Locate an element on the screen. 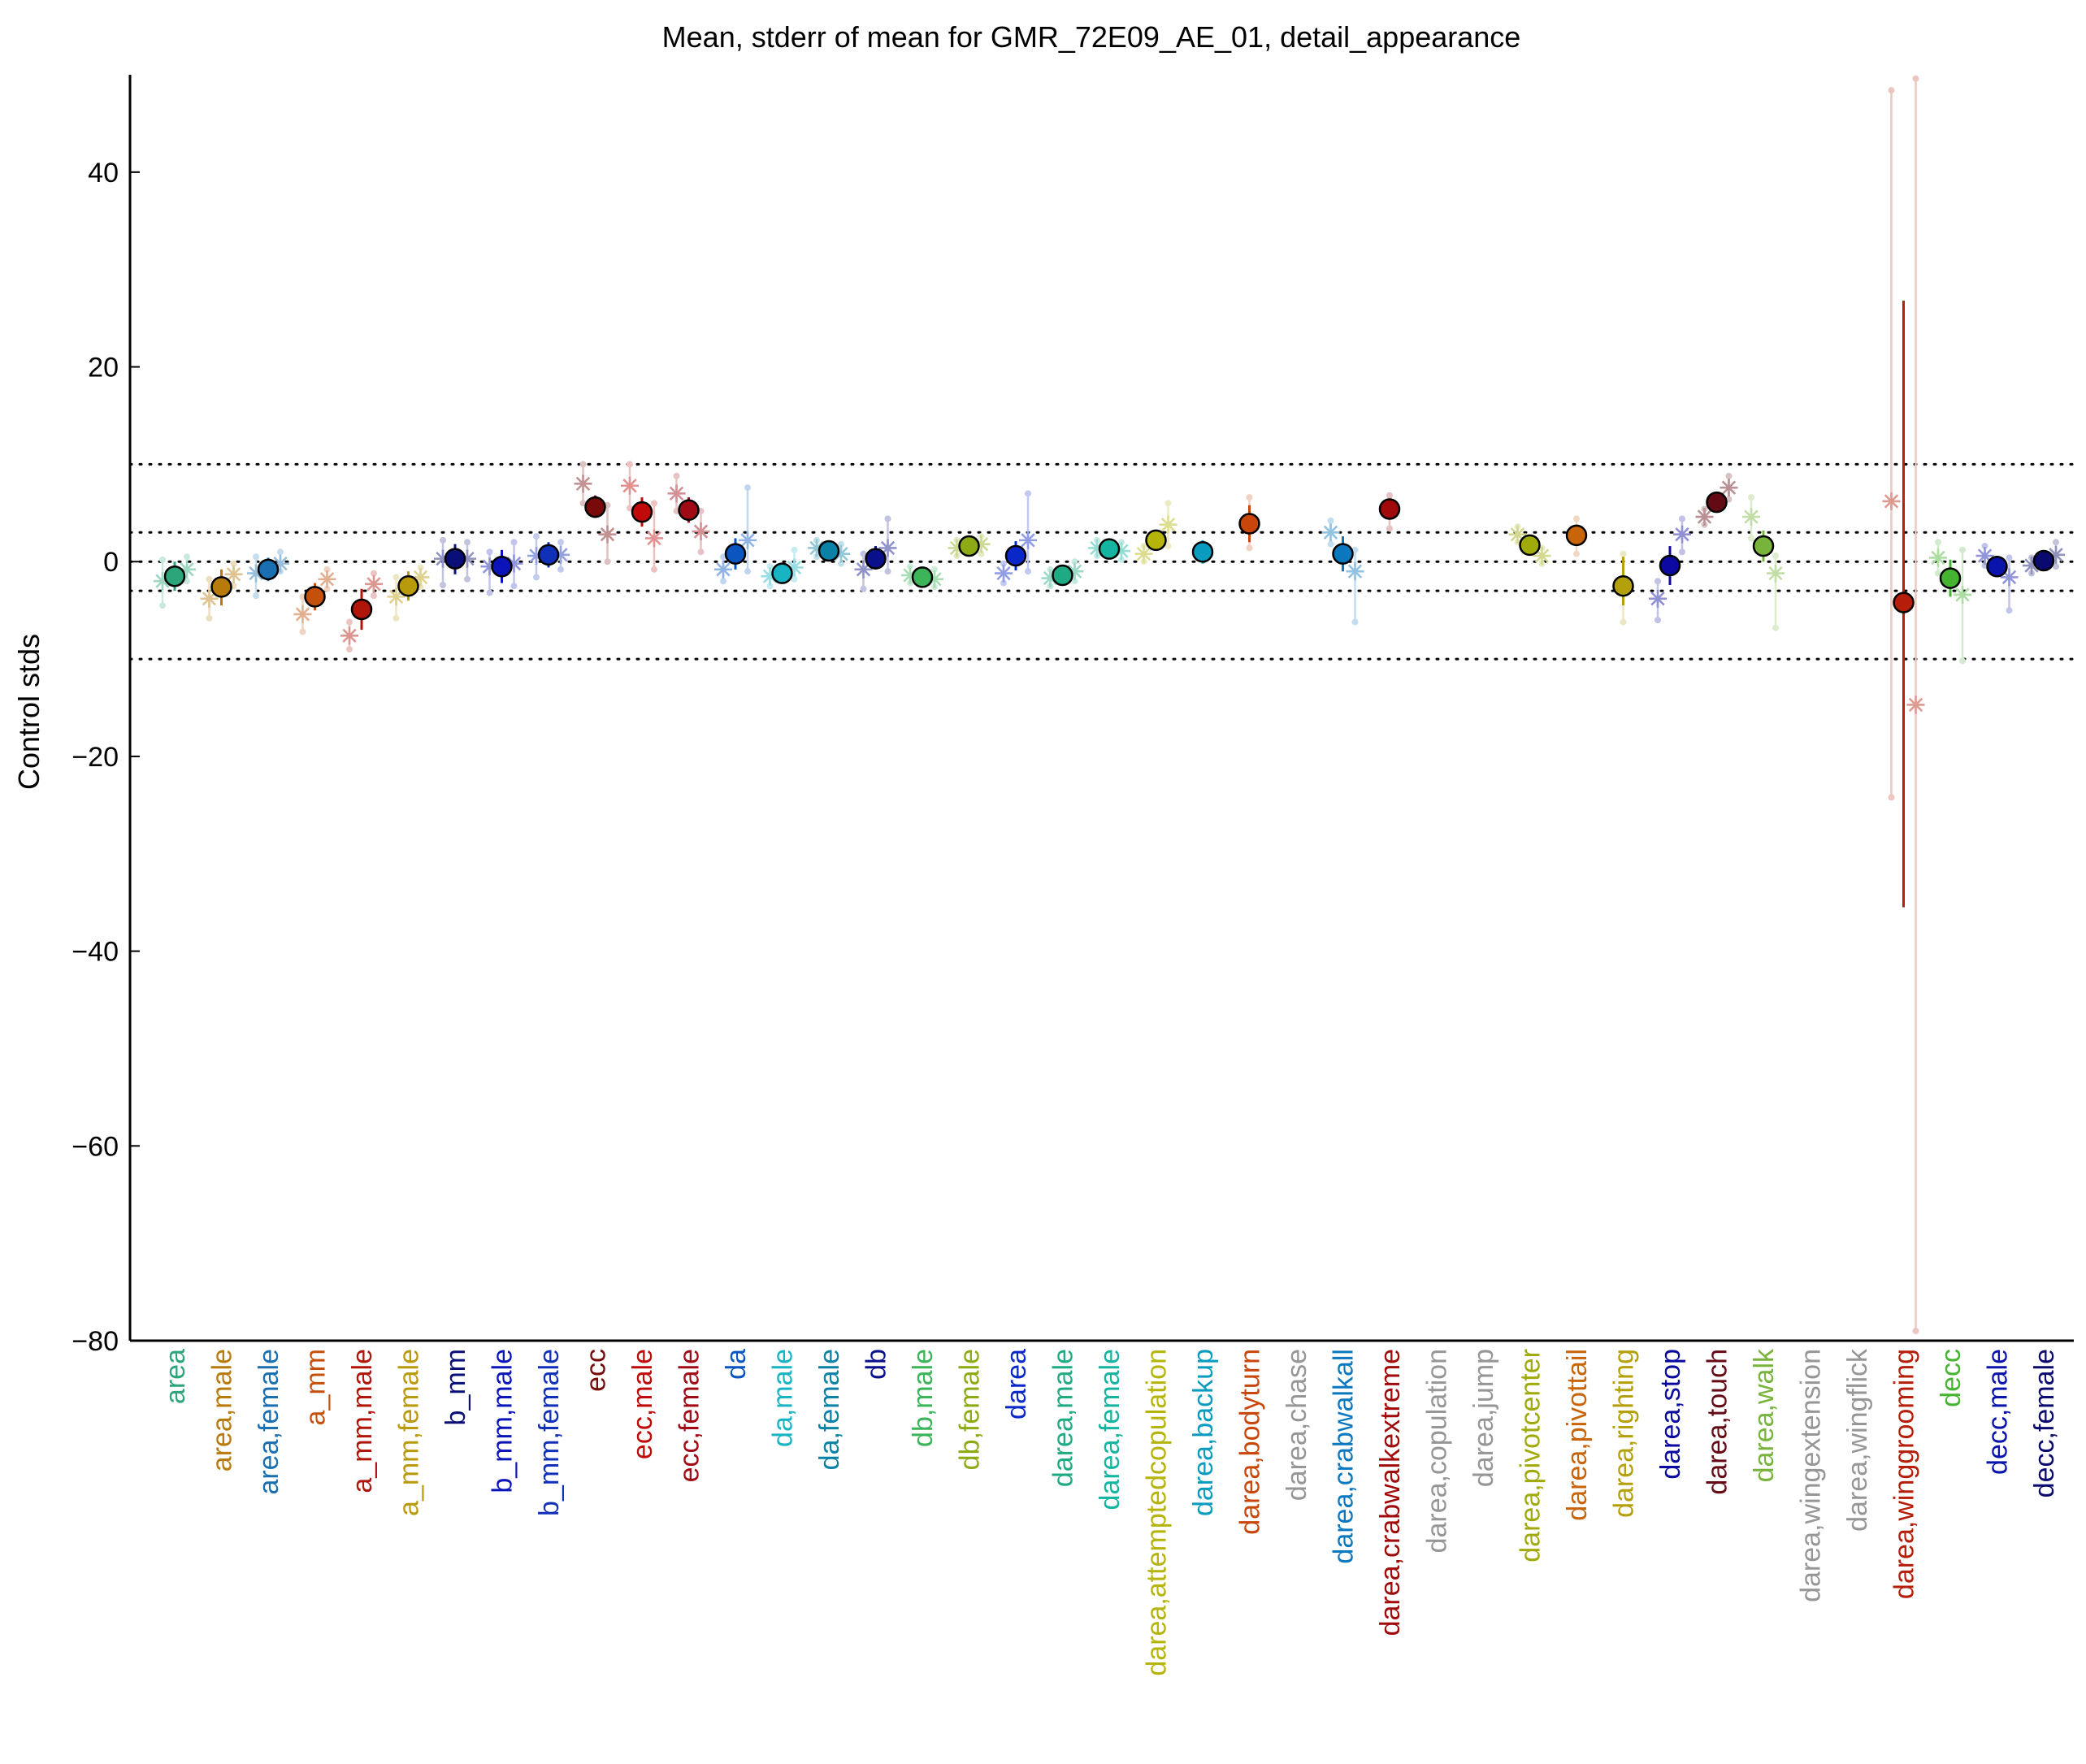 Image resolution: width=2086 pixels, height=1764 pixels. x-tick-label: a_mm,female is located at coordinates (409, 1432).